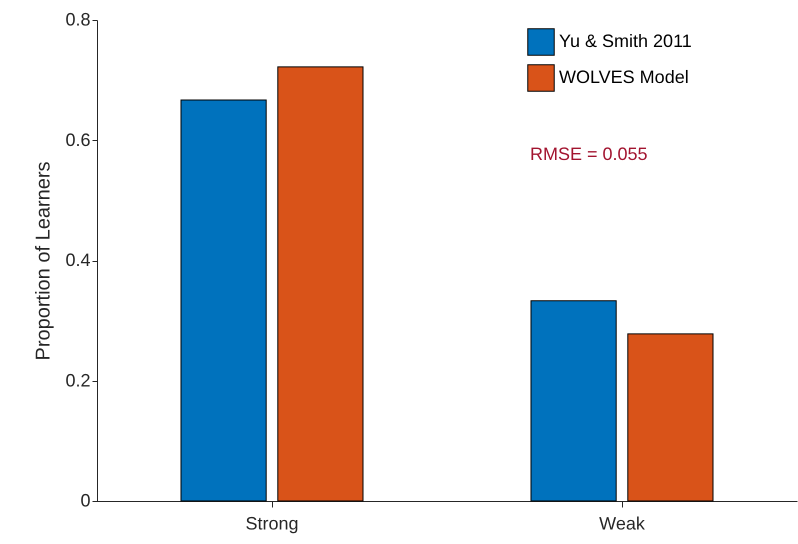 The image size is (798, 544). I want to click on y-tick-label: 0.6, so click(77, 140).